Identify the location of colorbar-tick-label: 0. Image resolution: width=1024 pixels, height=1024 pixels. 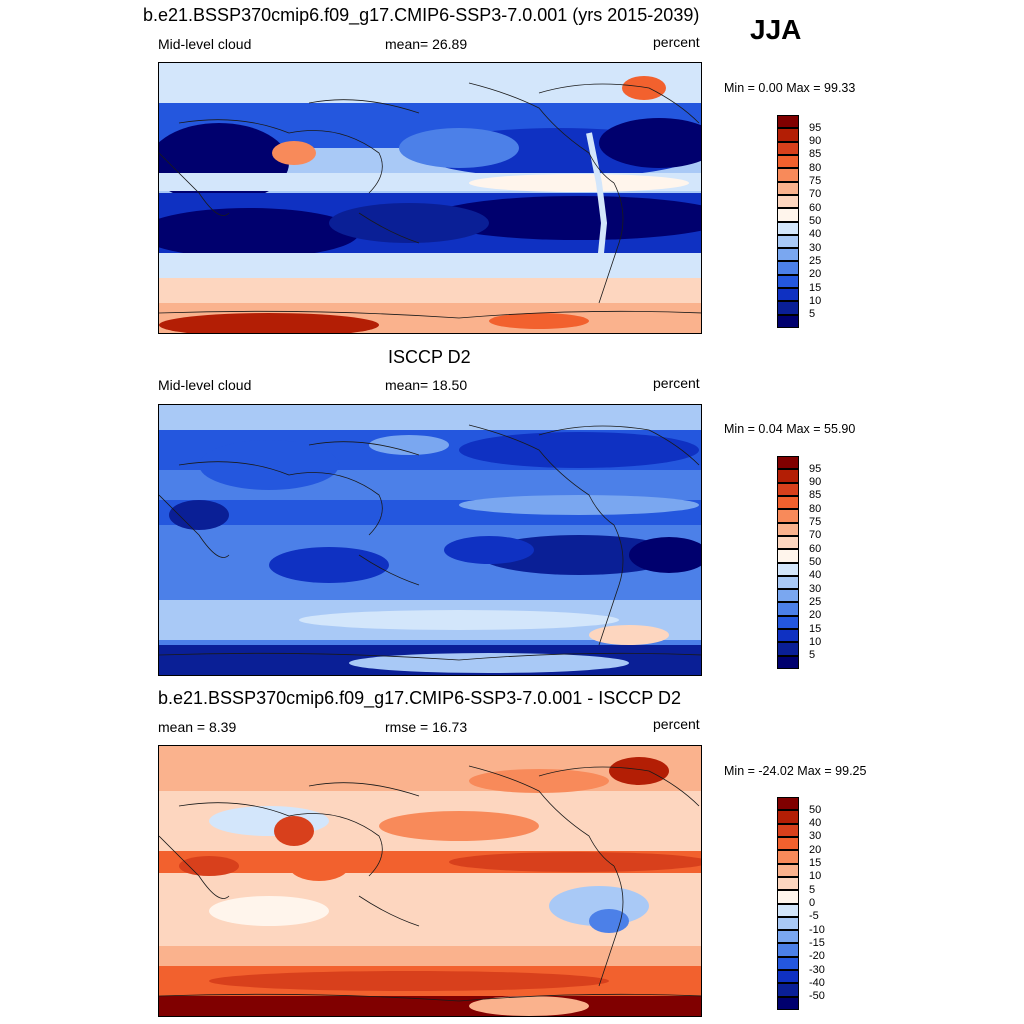
(812, 903).